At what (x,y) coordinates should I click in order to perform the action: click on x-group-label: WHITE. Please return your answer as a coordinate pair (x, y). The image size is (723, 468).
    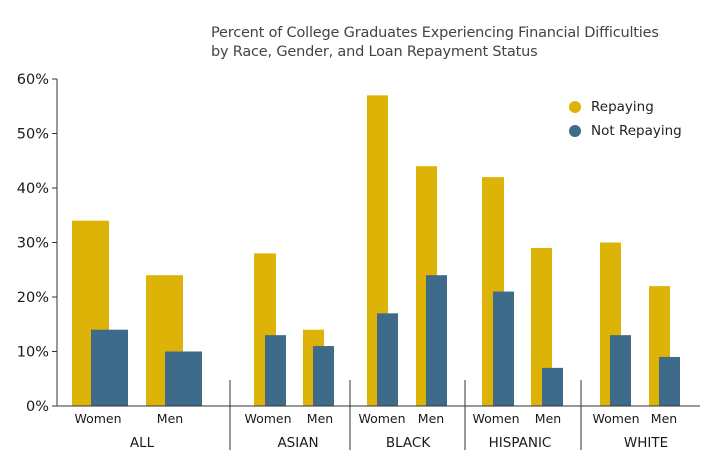
    Looking at the image, I should click on (646, 443).